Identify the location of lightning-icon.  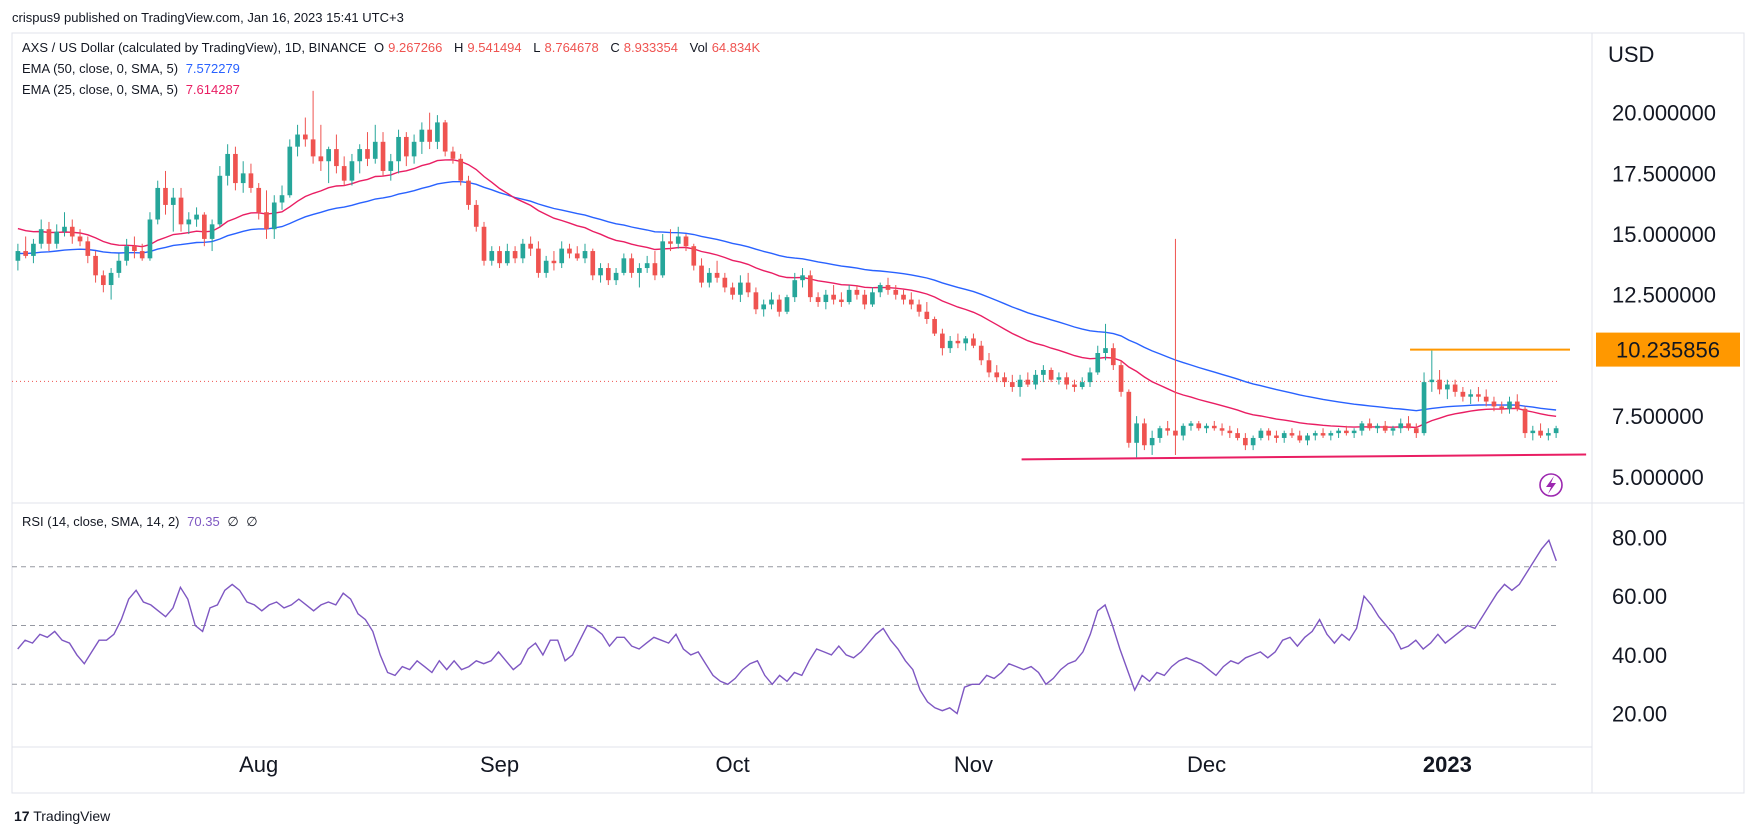
(1551, 485).